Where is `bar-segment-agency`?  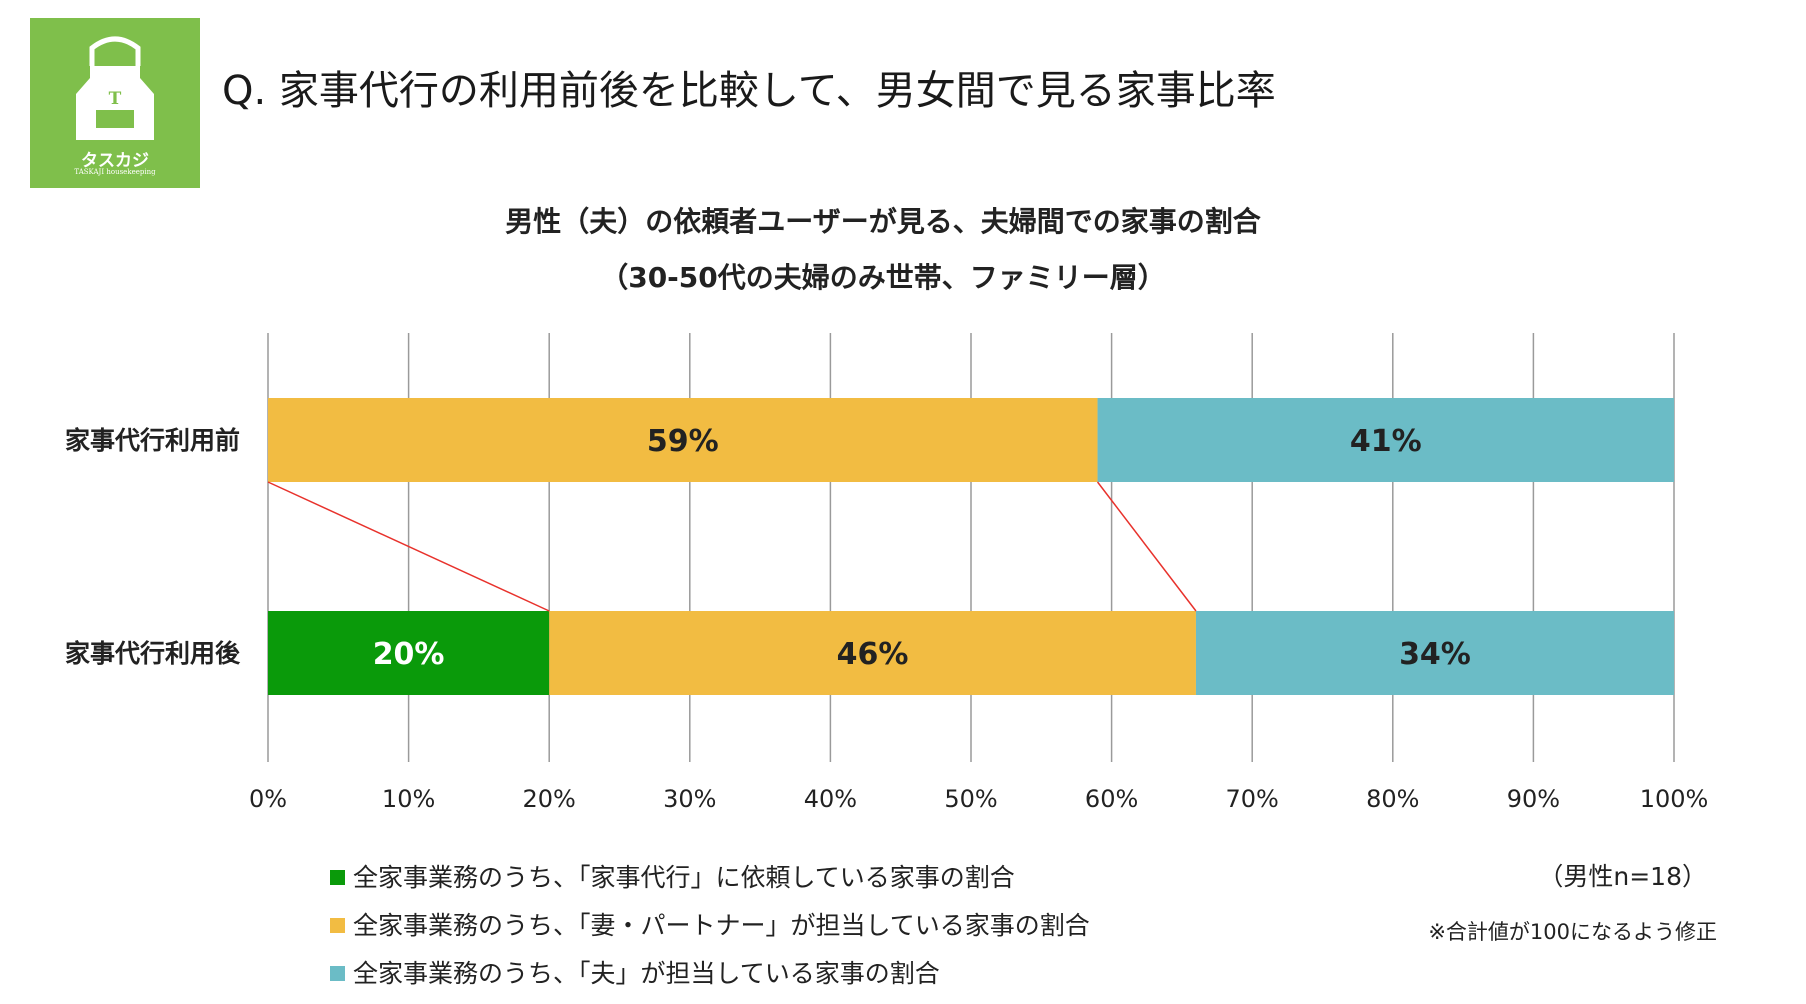 bar-segment-agency is located at coordinates (409, 653).